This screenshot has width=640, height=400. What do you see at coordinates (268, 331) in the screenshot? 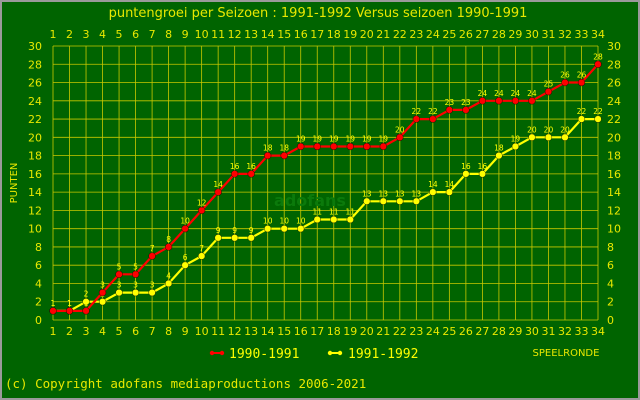
I see `x-tick-label-bottom-14: 14` at bounding box center [268, 331].